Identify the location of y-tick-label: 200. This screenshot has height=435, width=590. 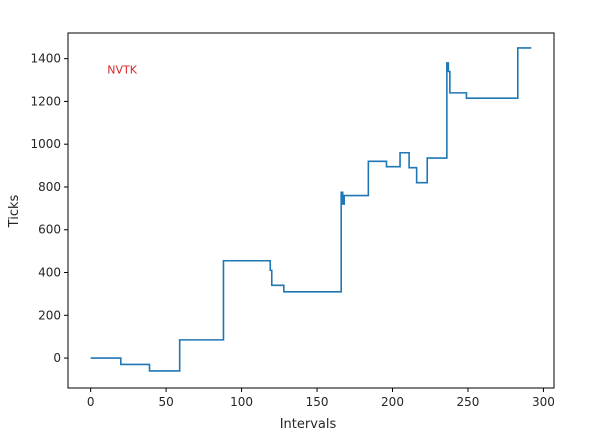
(49, 315).